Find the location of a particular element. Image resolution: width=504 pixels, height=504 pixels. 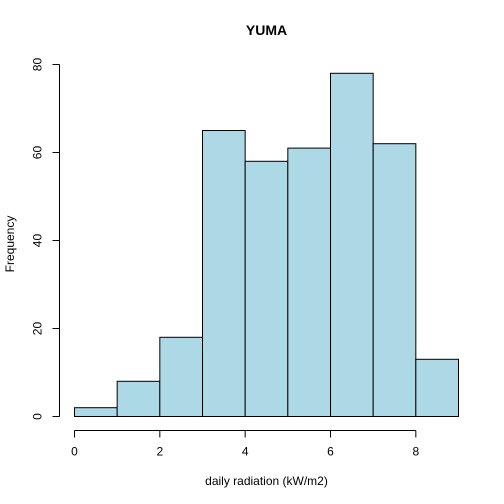

y-axis-label: Frequency is located at coordinates (10, 244).